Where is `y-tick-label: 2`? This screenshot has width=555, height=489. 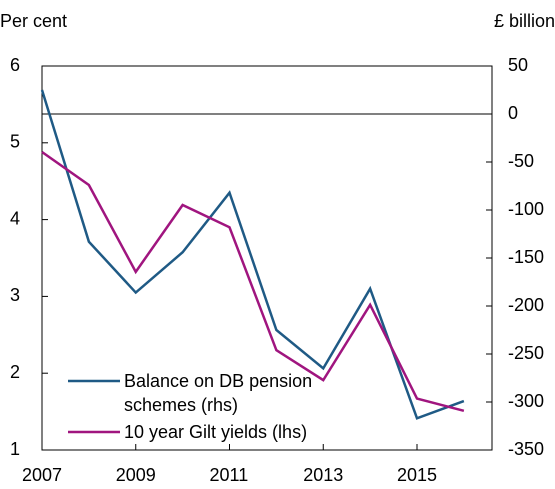 y-tick-label: 2 is located at coordinates (15, 372).